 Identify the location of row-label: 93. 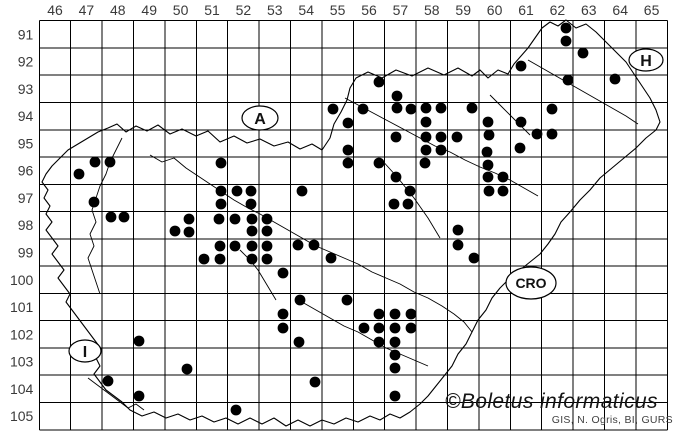
(26, 89).